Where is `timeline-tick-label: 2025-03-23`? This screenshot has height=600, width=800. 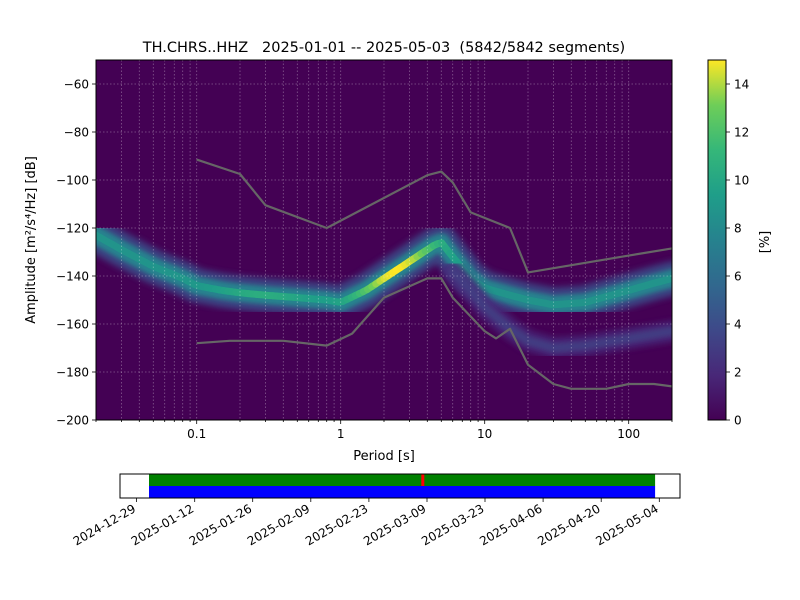
timeline-tick-label: 2025-03-23 is located at coordinates (452, 524).